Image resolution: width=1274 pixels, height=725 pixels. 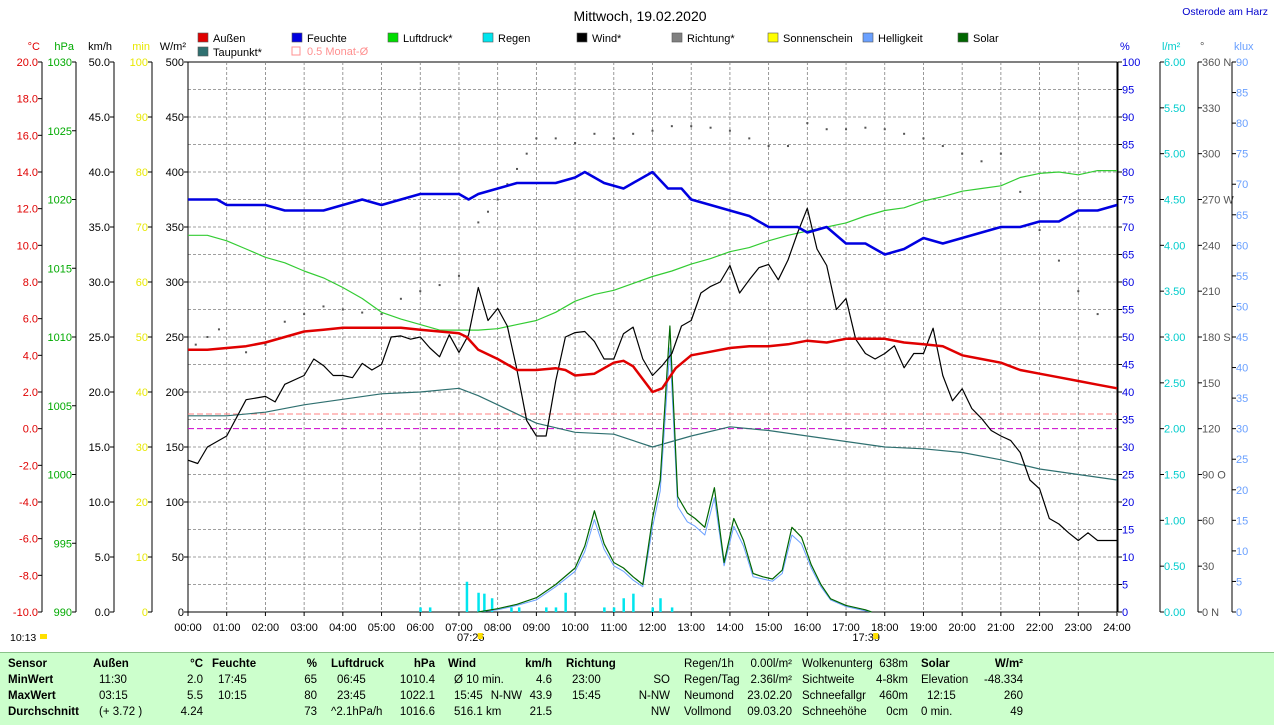 I want to click on left-axis-tick-label: 18.0, so click(x=27, y=100).